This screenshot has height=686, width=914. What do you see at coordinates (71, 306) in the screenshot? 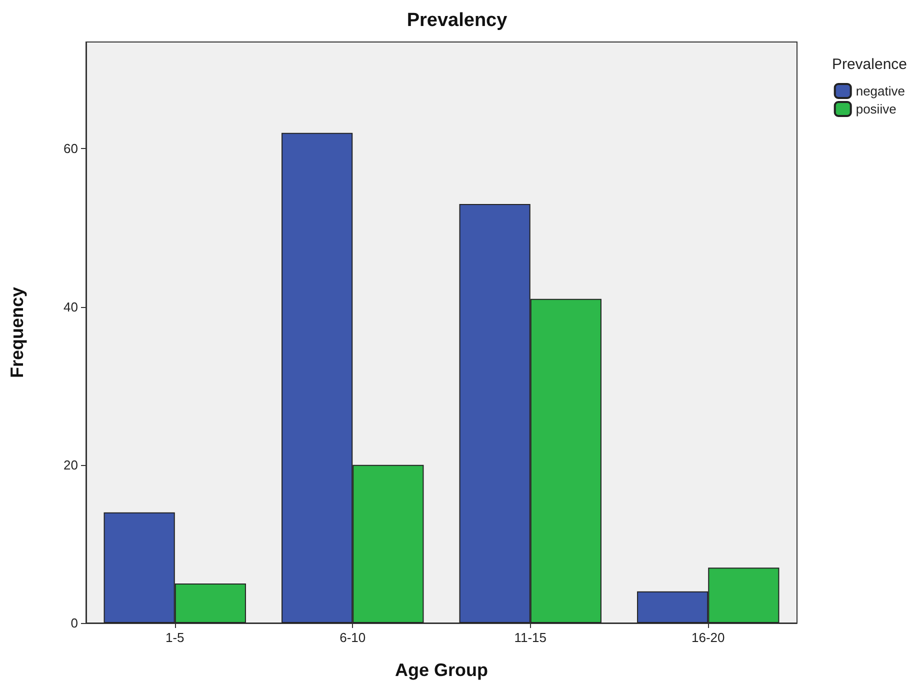
I see `y-tick-label: 40` at bounding box center [71, 306].